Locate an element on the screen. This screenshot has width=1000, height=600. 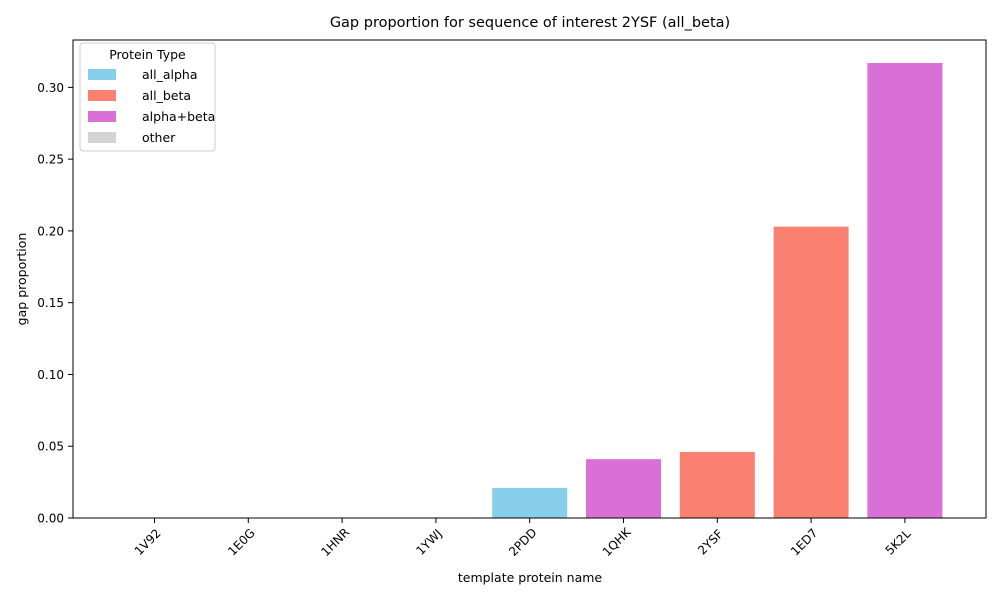
x-axis: 1V92 1E0G 1HNR 1YWJ 2PDD 1QHK 2YSF 1ED7 5K2L is located at coordinates (523, 538).